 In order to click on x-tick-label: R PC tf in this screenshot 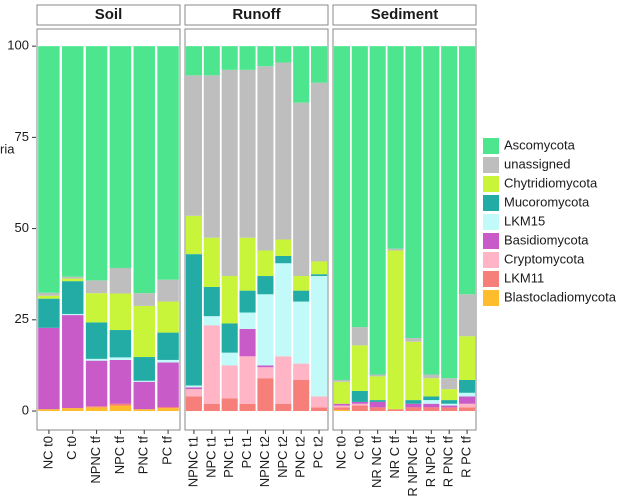, I will do `click(466, 457)`.